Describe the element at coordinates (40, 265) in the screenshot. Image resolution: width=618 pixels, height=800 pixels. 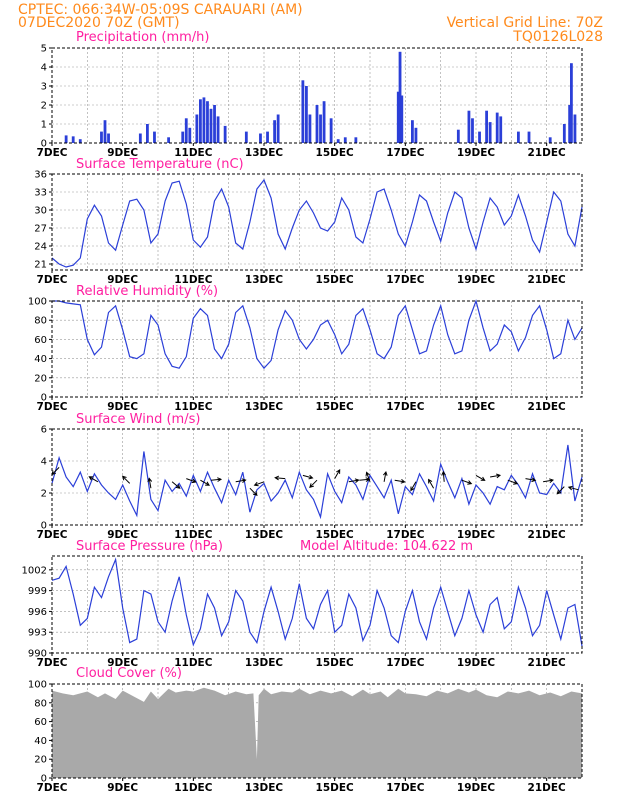
I see `y-tick-label: 21` at that location.